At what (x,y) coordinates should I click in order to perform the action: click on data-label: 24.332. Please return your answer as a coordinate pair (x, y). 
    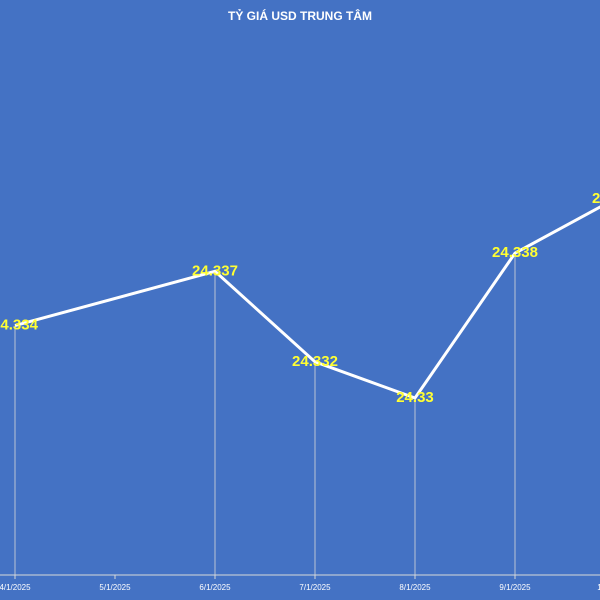
    Looking at the image, I should click on (315, 361).